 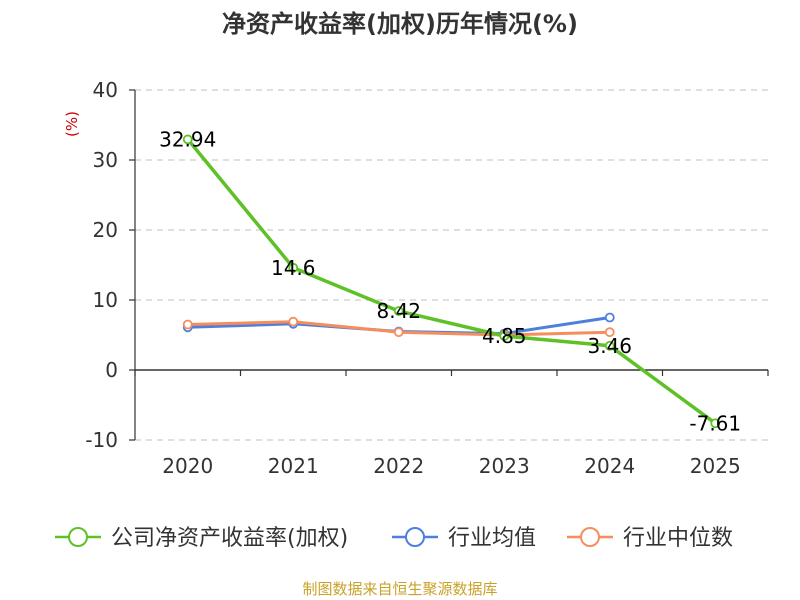 I want to click on x-tick-label-2021: 2021, so click(x=293, y=466).